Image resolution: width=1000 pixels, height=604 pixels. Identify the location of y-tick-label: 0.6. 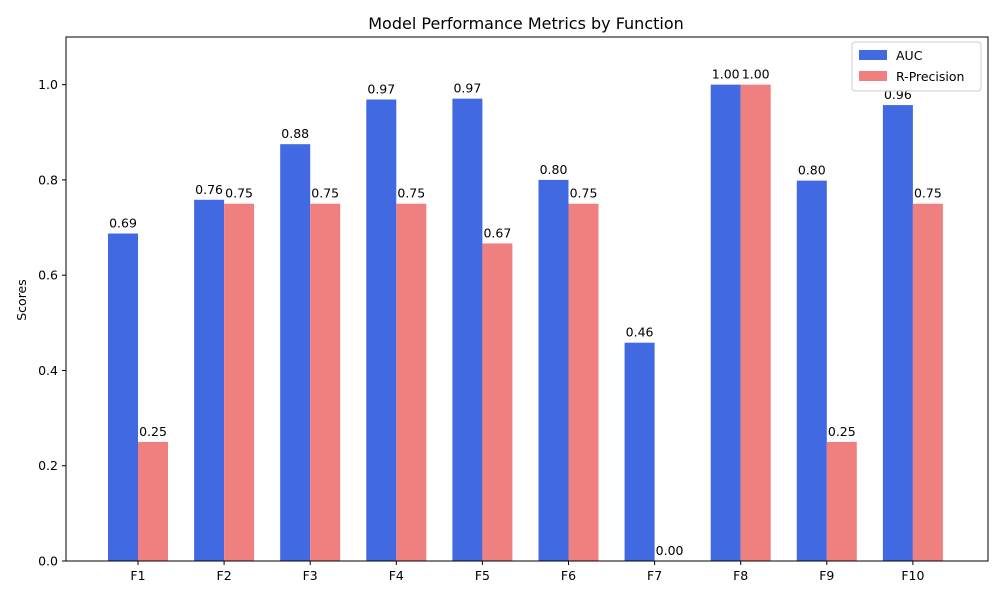
(48, 275).